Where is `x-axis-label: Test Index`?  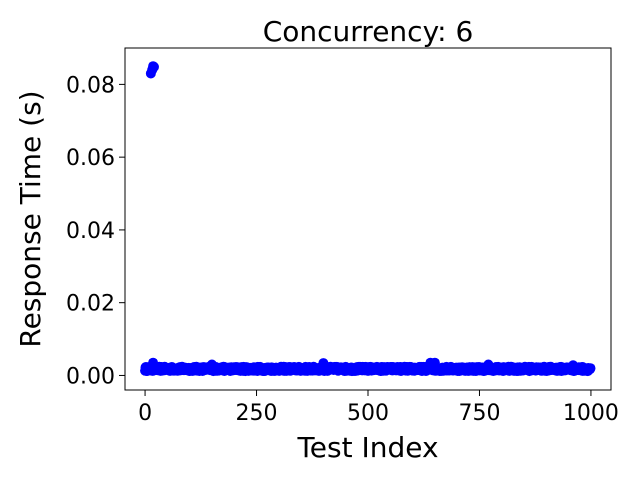 x-axis-label: Test Index is located at coordinates (367, 447).